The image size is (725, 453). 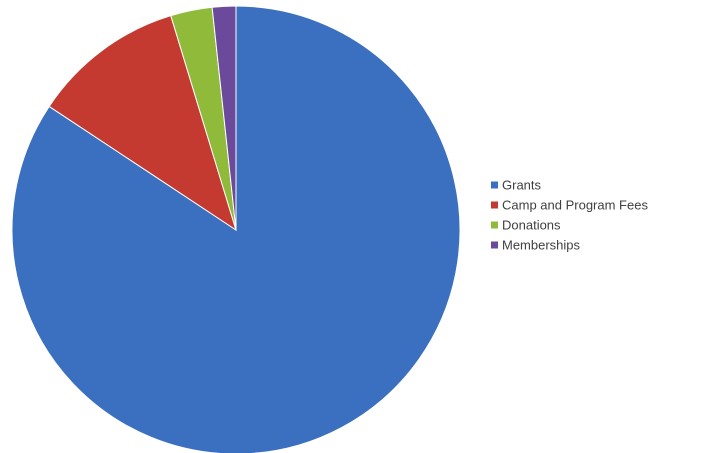 What do you see at coordinates (575, 205) in the screenshot?
I see `legend-label: Camp and Program Fees` at bounding box center [575, 205].